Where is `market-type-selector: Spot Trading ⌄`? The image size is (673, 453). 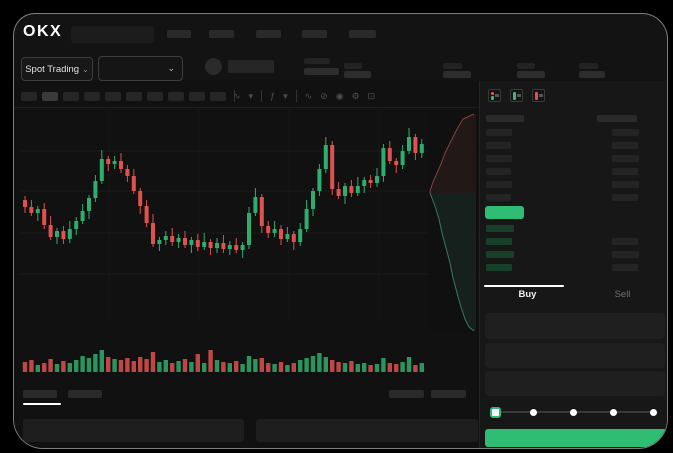 market-type-selector: Spot Trading ⌄ is located at coordinates (57, 69).